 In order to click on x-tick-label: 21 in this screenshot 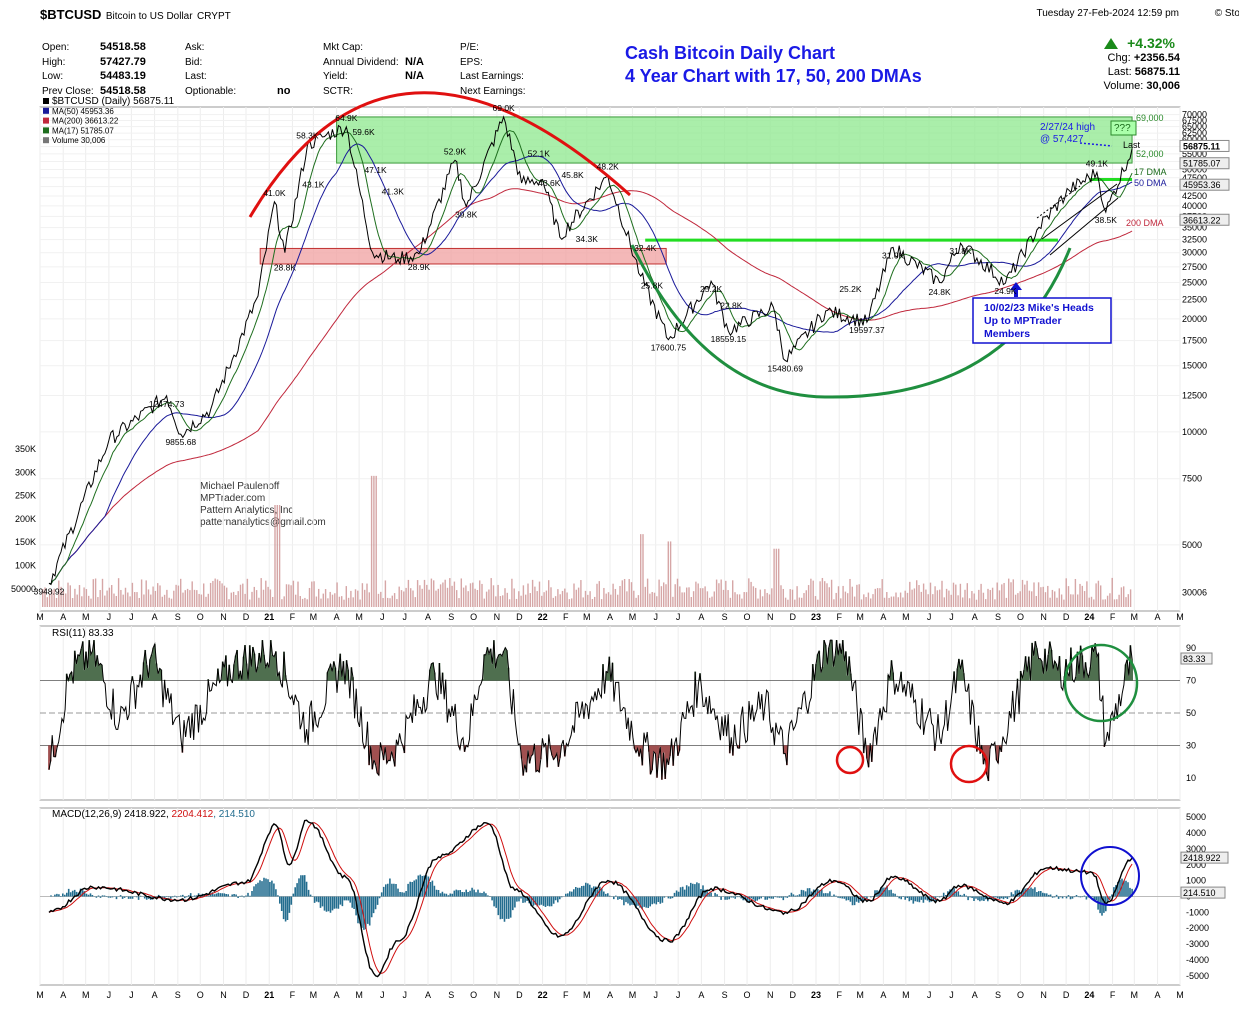, I will do `click(269, 995)`.